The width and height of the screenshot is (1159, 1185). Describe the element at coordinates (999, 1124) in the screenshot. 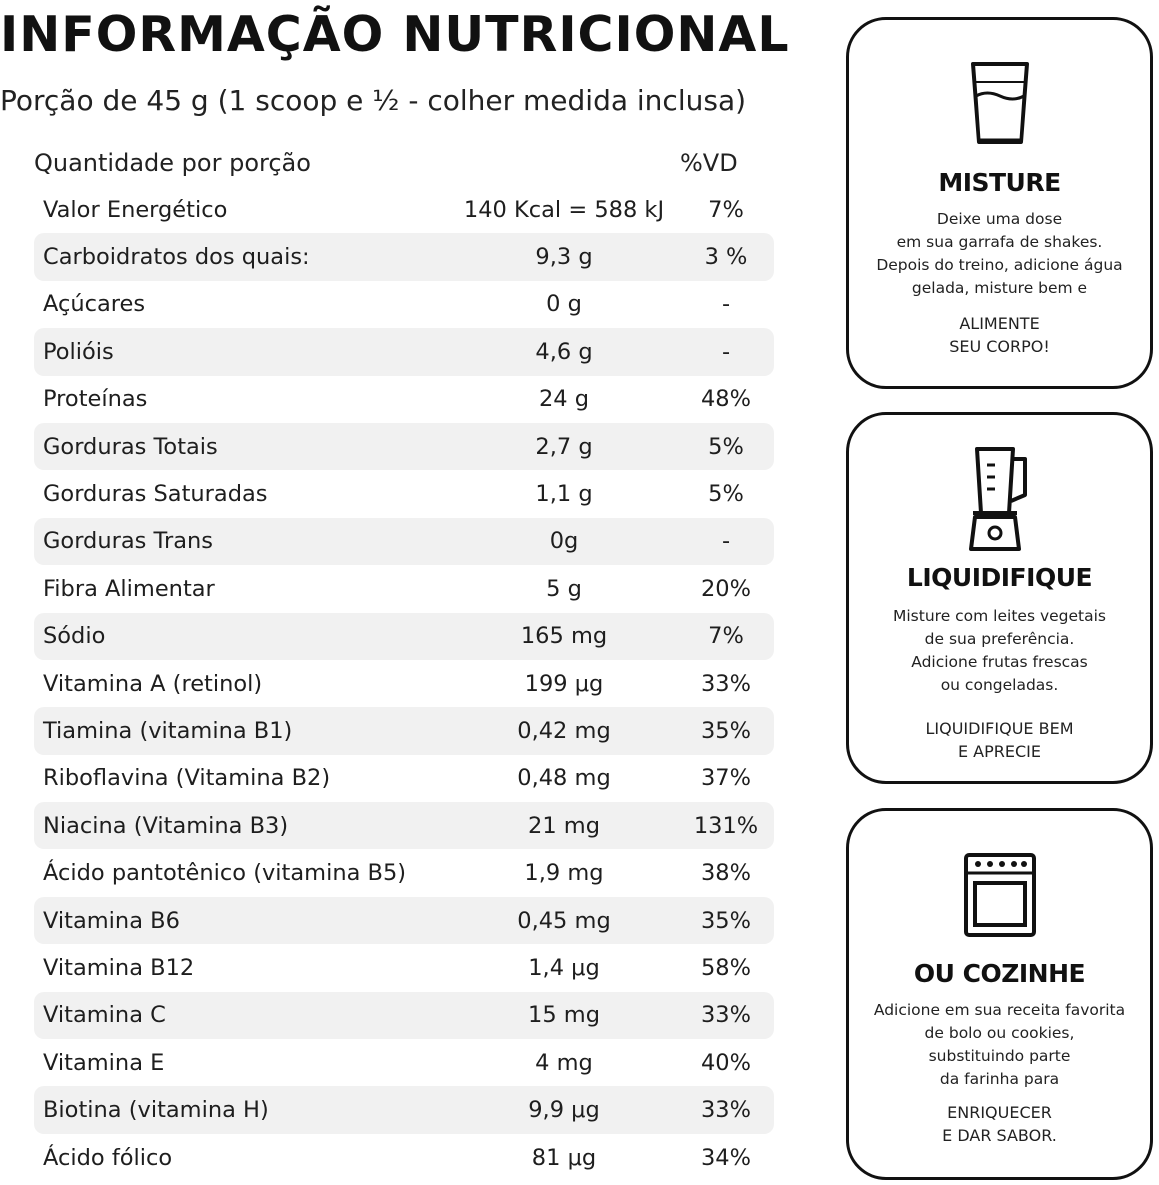

I see `card-call-to-action: ENRIQUECER E DAR SABOR.` at that location.